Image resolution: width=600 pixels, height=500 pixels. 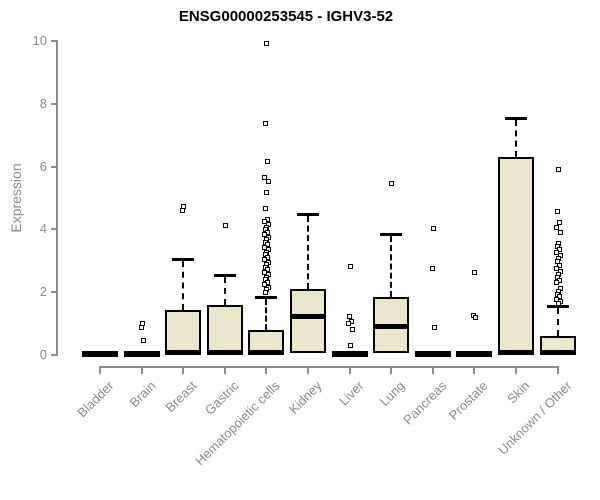 I want to click on y-tick-label: 0, so click(x=43, y=354).